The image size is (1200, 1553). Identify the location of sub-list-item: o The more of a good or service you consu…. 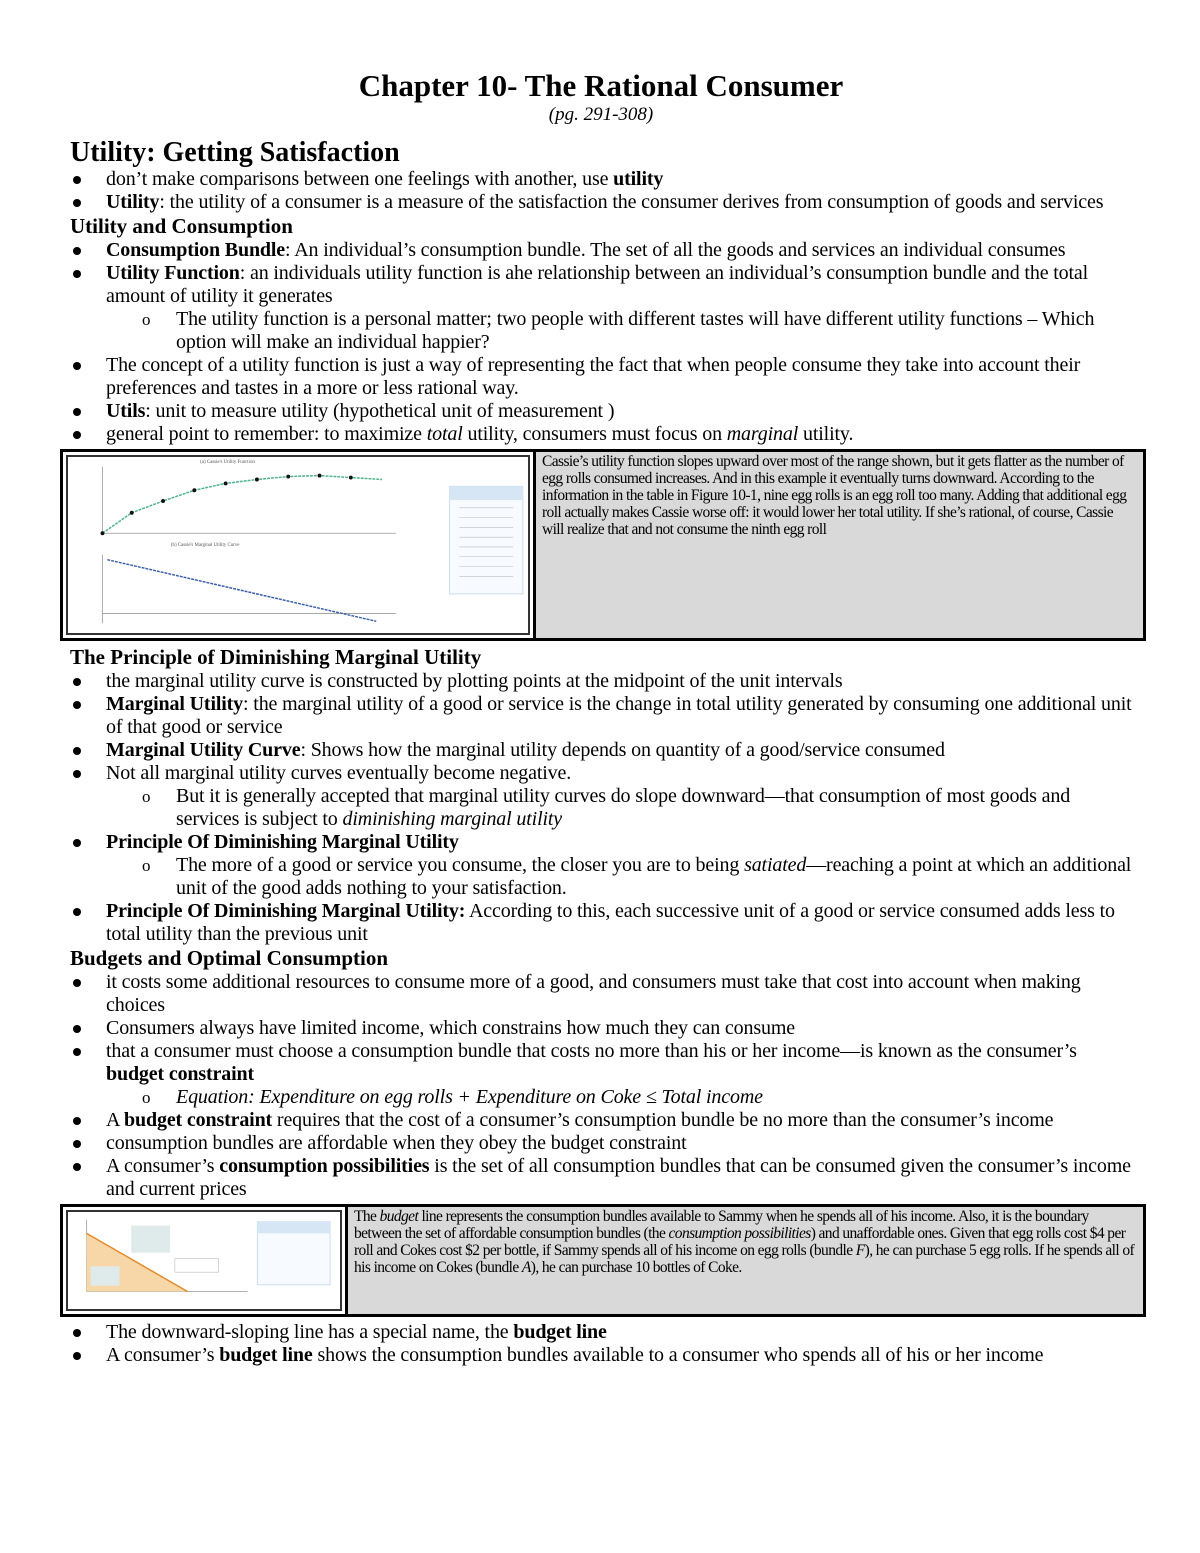
(601, 877).